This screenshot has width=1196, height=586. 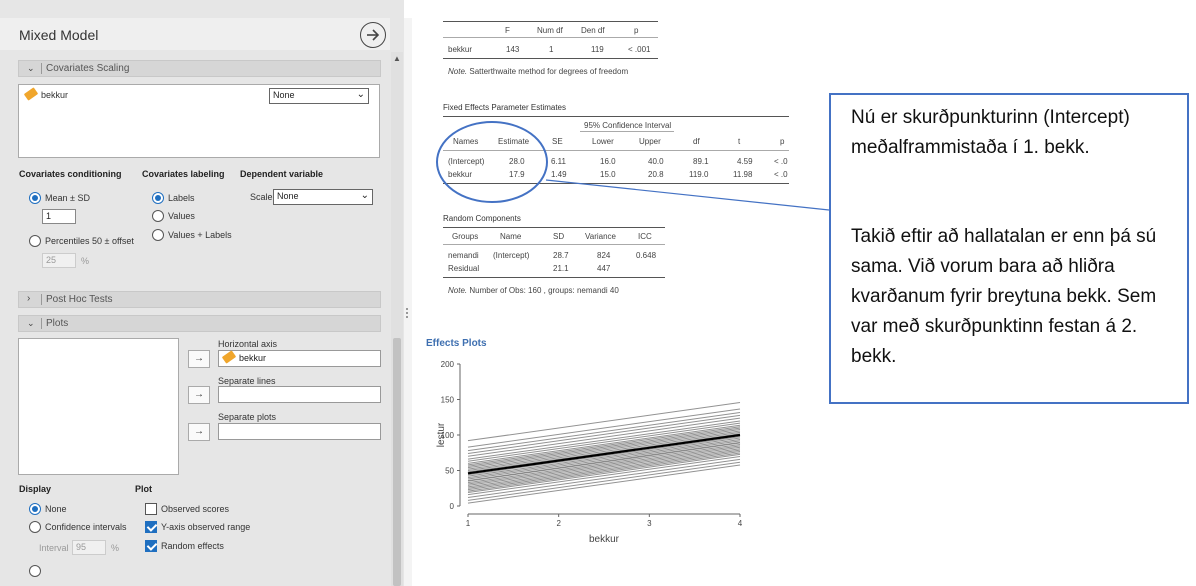 I want to click on table-cell: < .0, so click(x=781, y=174).